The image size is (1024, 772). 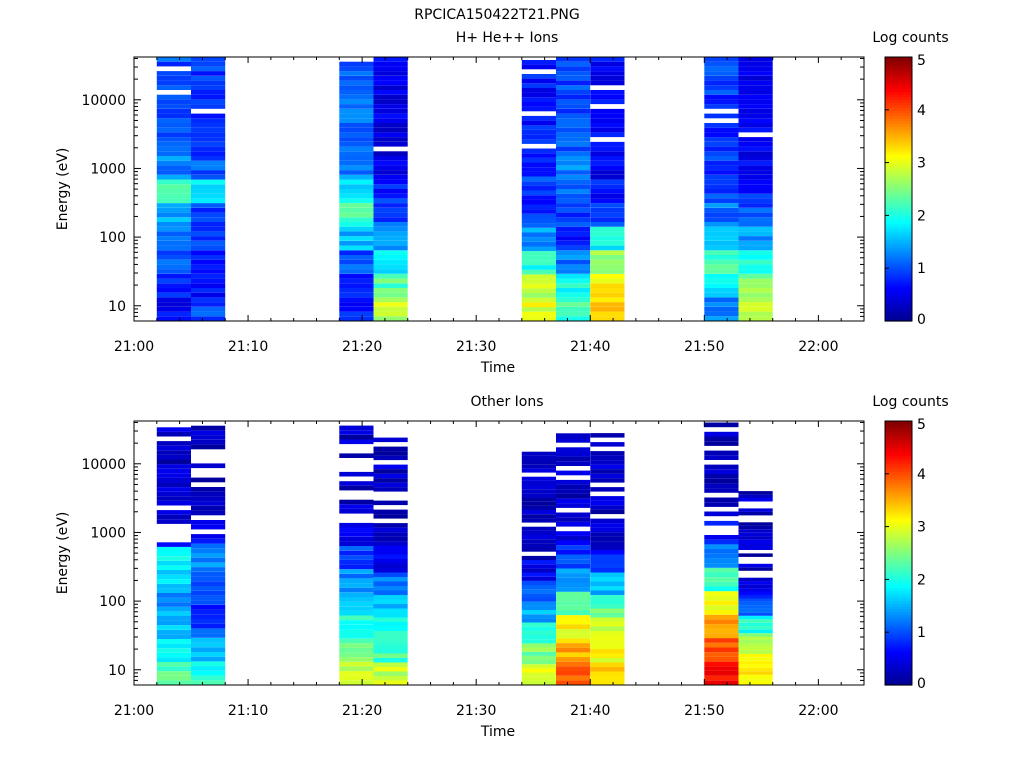 I want to click on y-tick-label: 10000, so click(x=103, y=465).